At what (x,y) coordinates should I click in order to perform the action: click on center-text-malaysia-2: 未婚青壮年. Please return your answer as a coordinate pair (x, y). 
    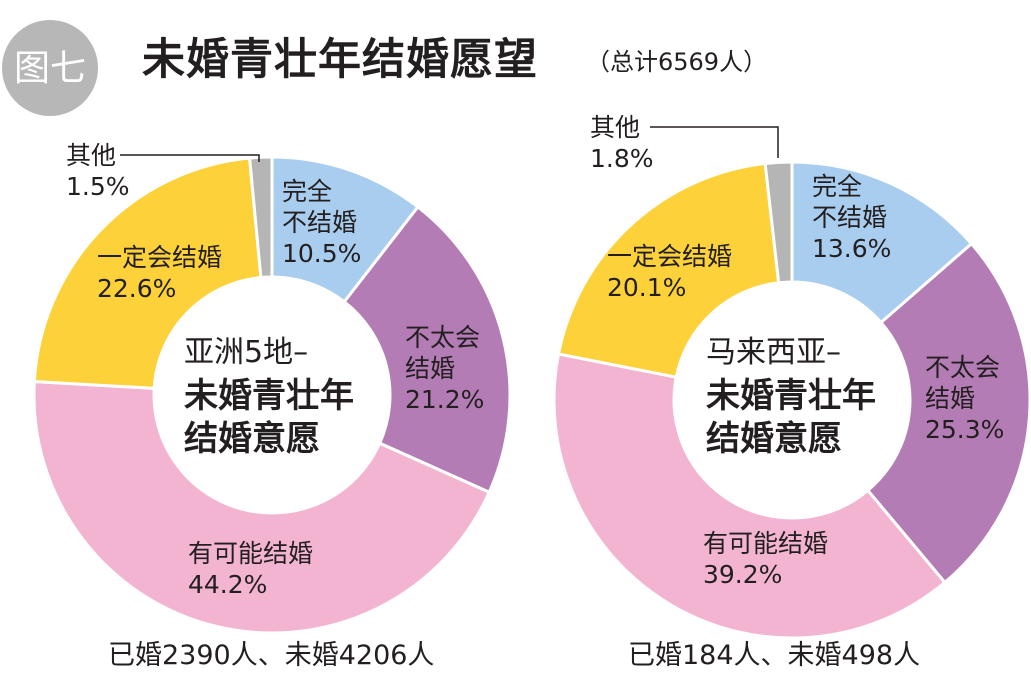
    Looking at the image, I should click on (791, 396).